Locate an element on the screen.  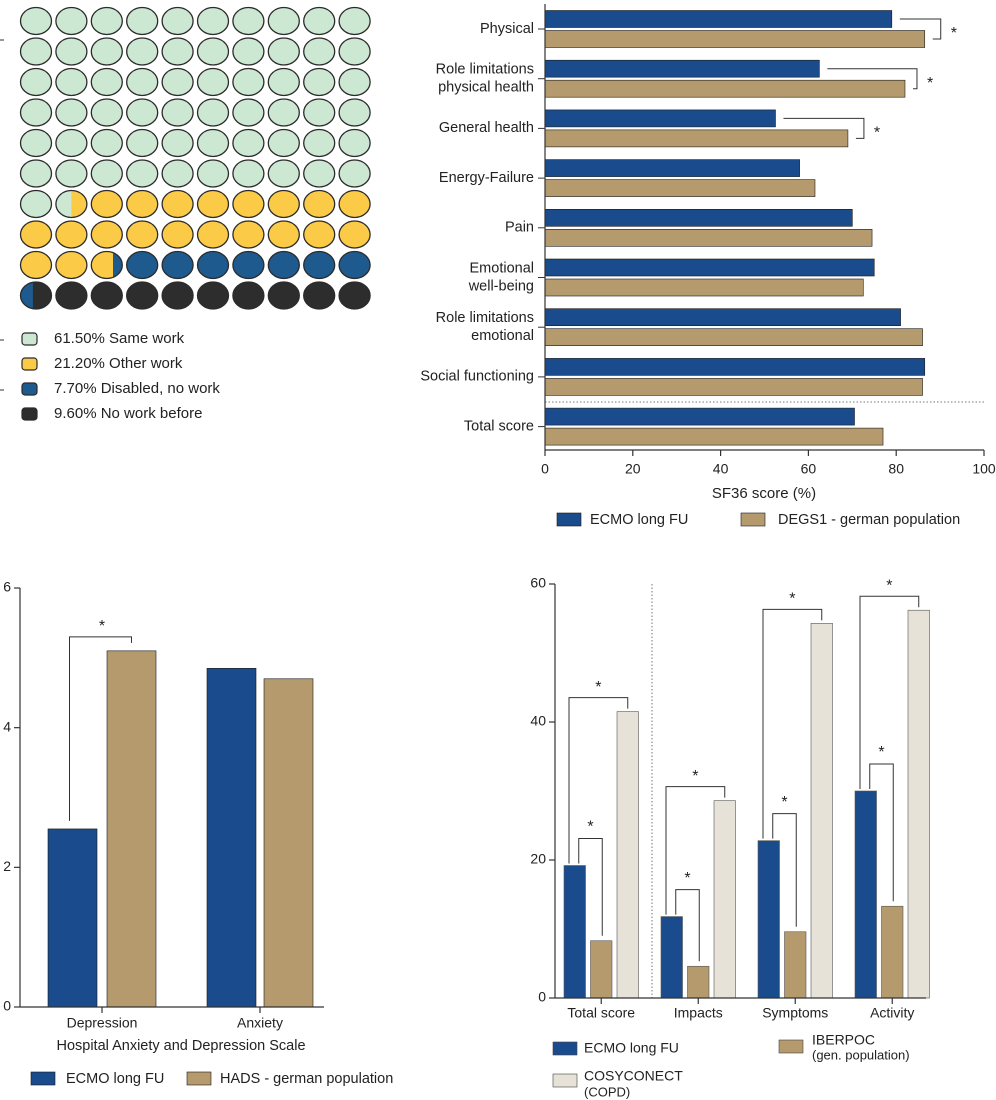
hads-category-label: Depression is located at coordinates (102, 1023).